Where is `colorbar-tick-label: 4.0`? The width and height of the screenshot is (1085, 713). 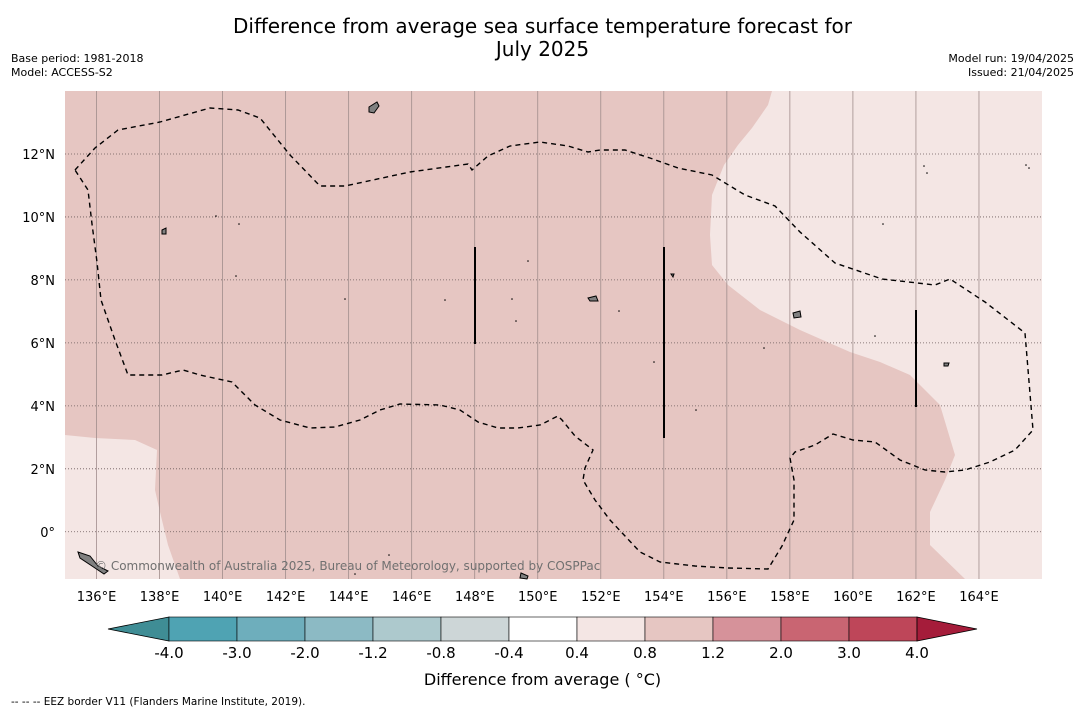 colorbar-tick-label: 4.0 is located at coordinates (917, 653).